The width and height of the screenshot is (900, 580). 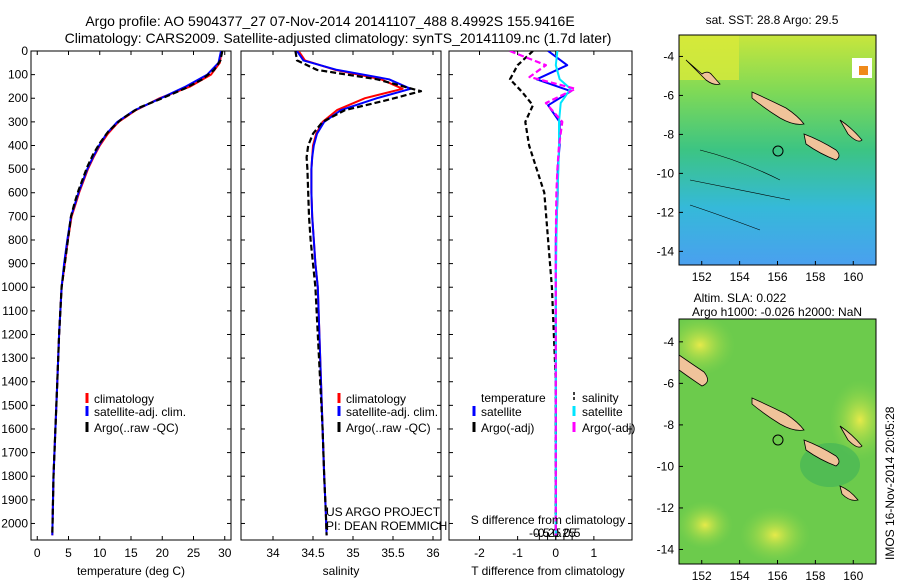 What do you see at coordinates (18, 264) in the screenshot?
I see `depth-tick-label: 900` at bounding box center [18, 264].